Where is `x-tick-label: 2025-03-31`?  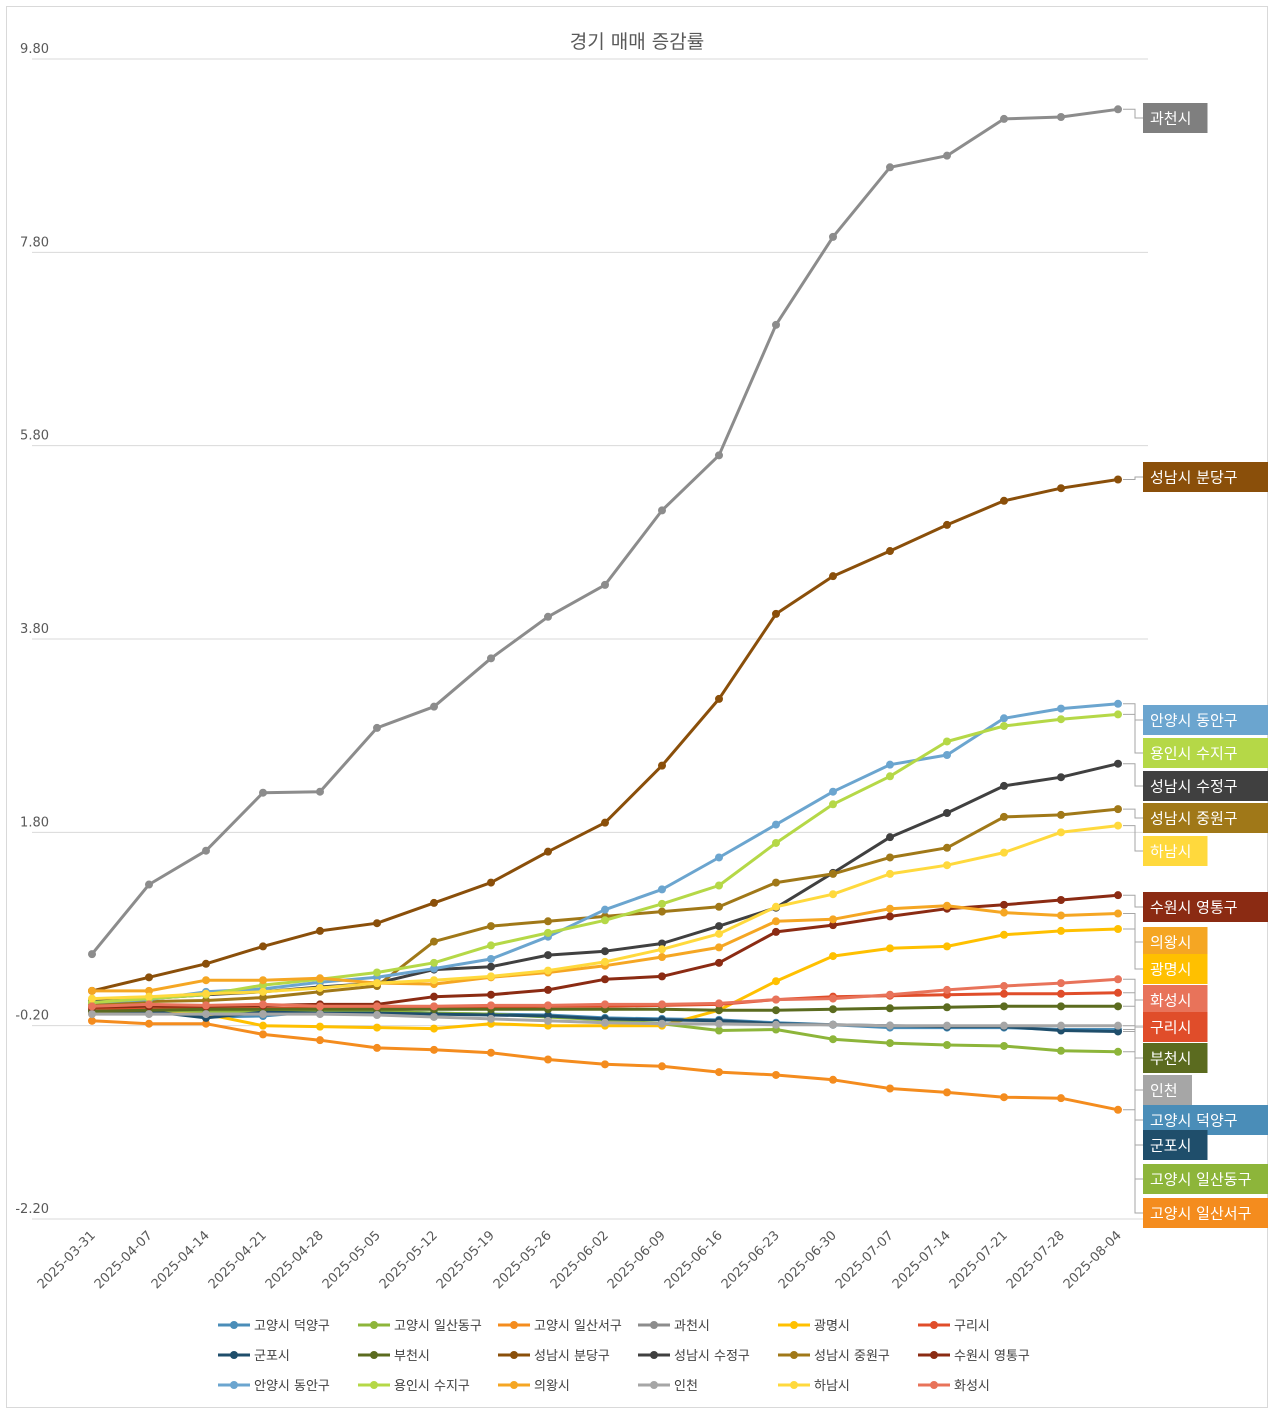 x-tick-label: 2025-03-31 is located at coordinates (67, 1260).